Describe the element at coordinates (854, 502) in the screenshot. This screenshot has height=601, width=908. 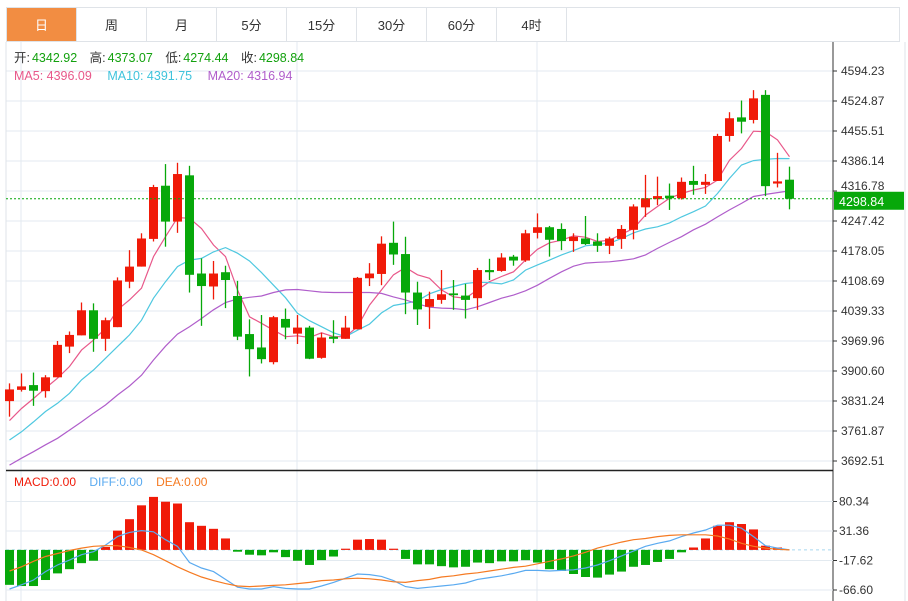
I see `macd-tick-label: 80.34` at that location.